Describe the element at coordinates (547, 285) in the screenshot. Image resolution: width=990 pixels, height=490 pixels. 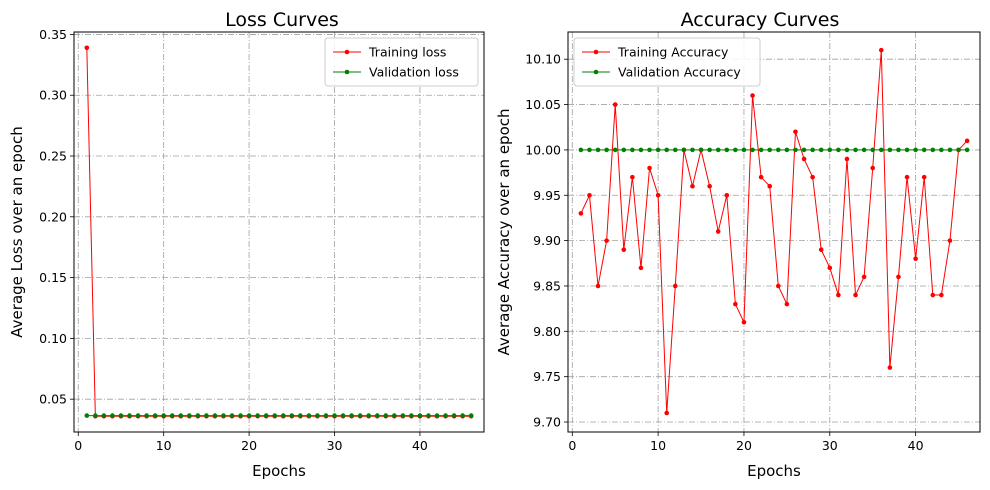
I see `accuracy-chart-ytick-label: 9.85` at that location.